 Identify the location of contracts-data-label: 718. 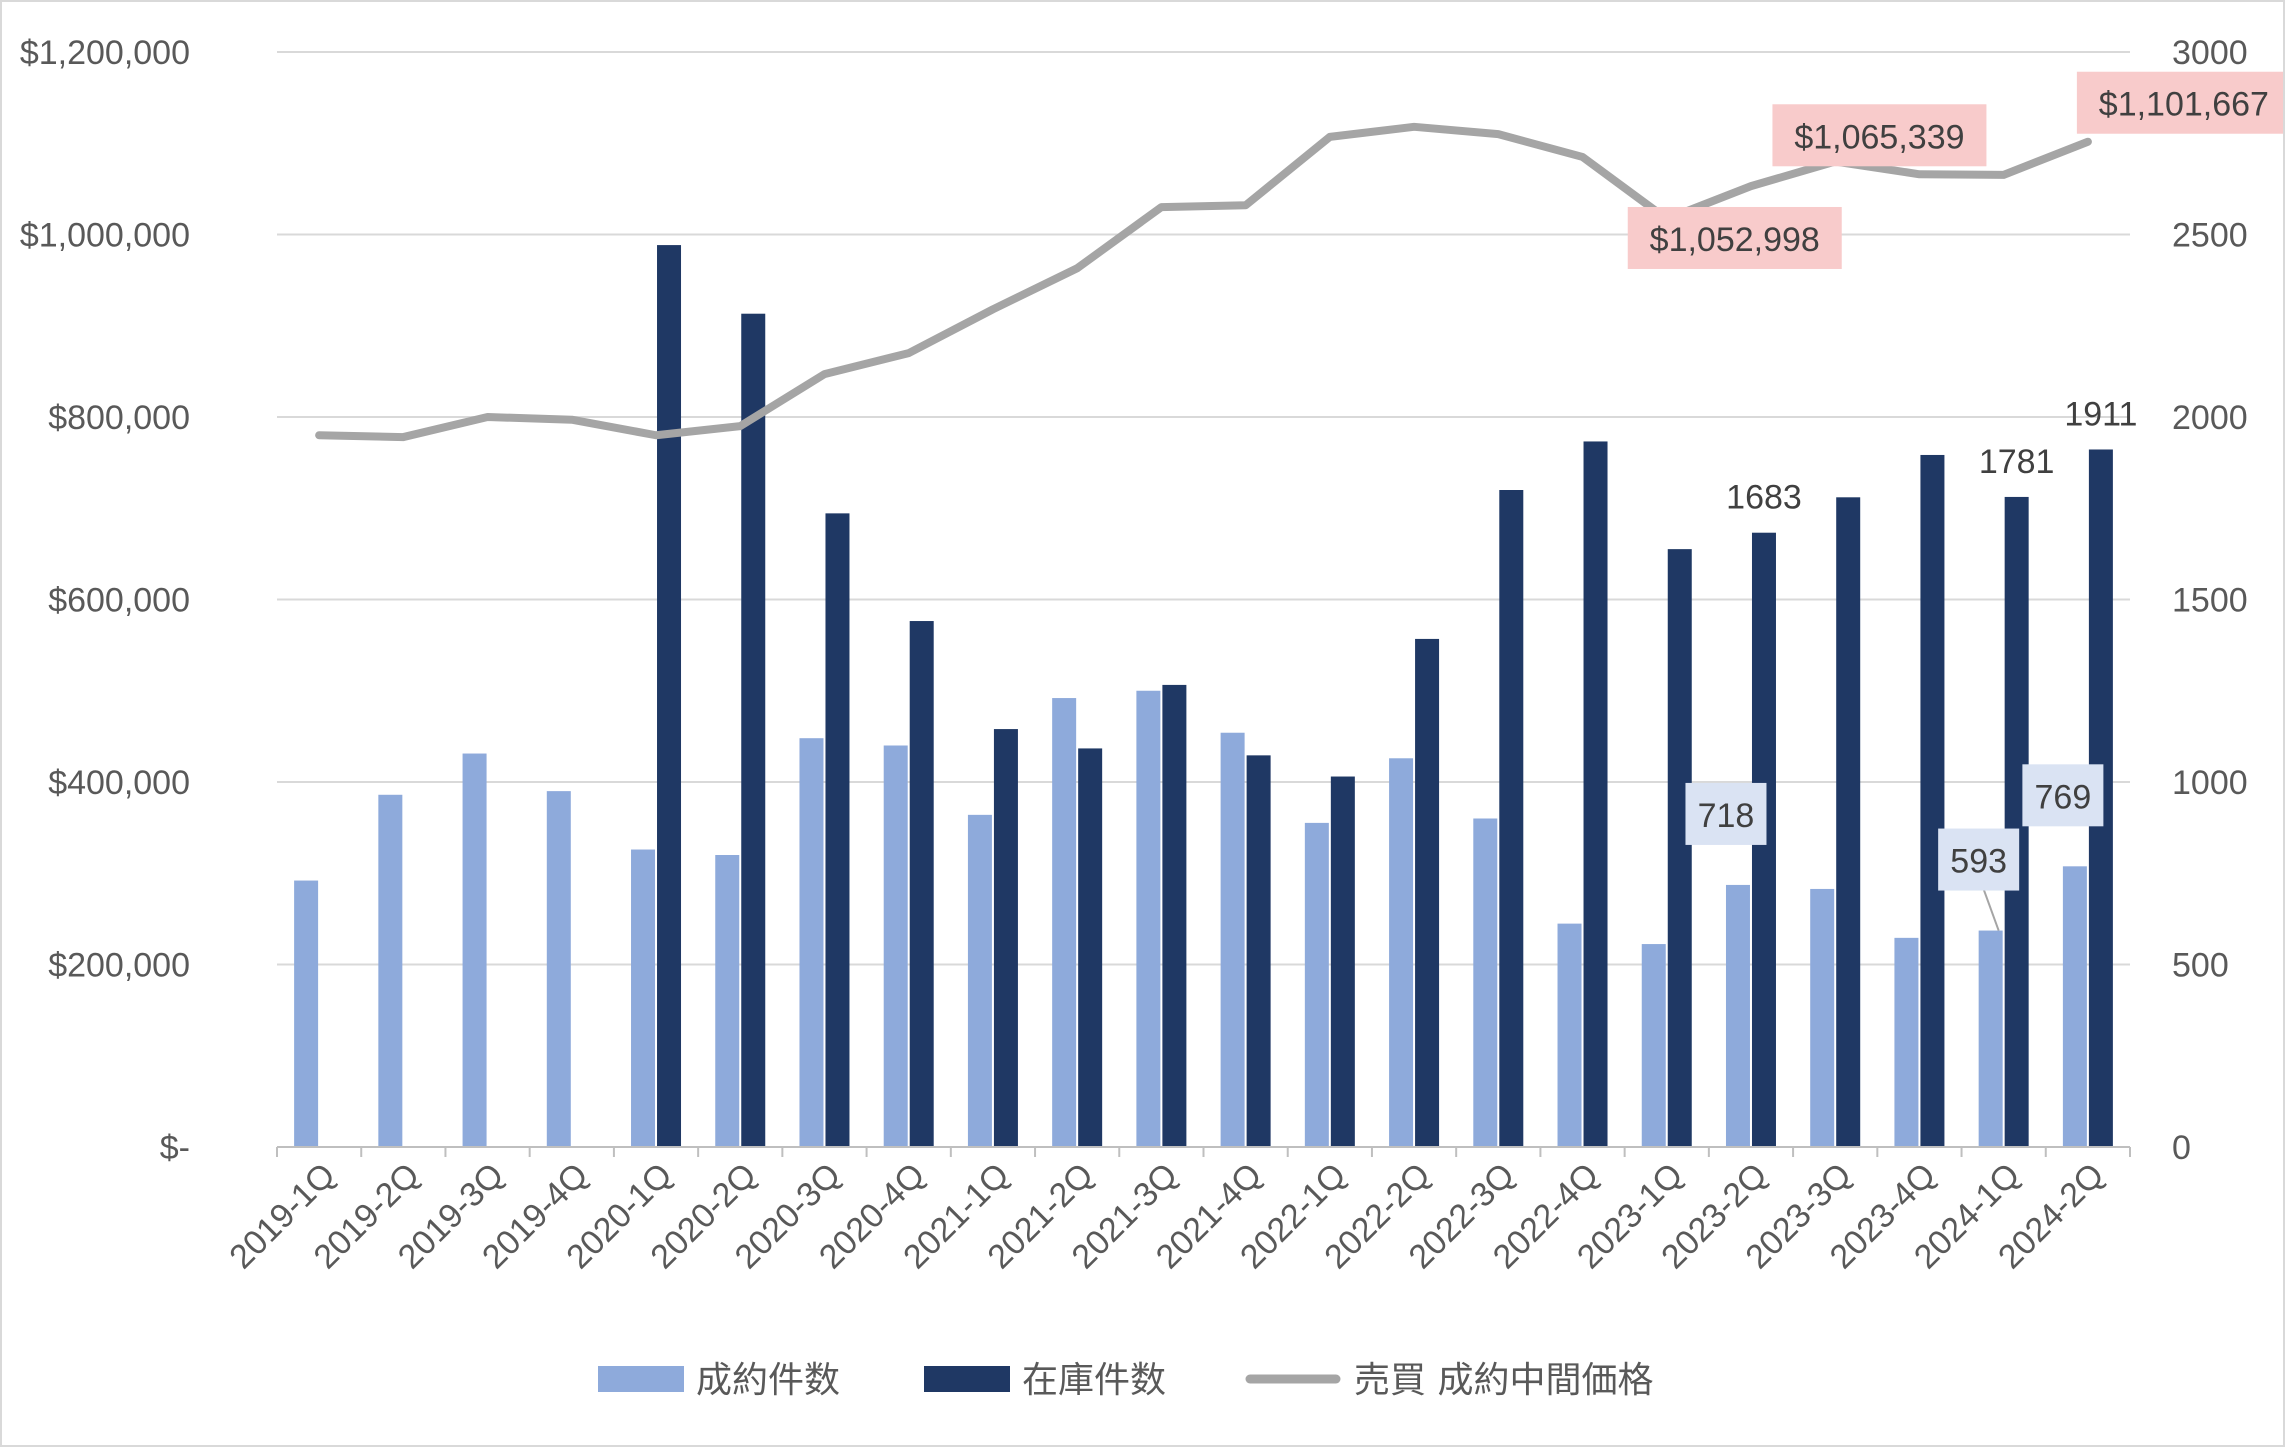
(1726, 816).